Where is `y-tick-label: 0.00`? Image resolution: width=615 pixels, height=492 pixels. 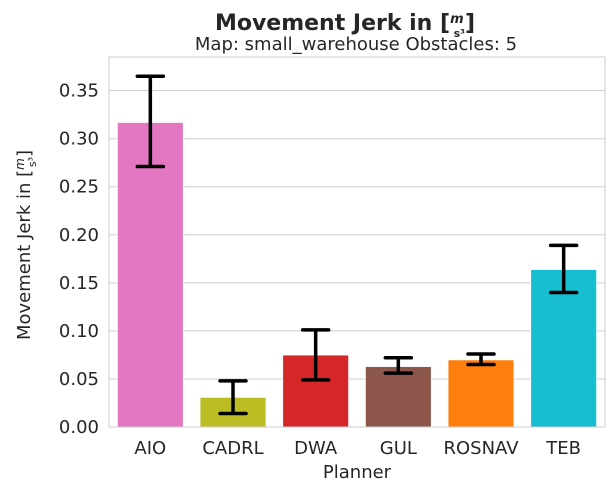
y-tick-label: 0.00 is located at coordinates (79, 427).